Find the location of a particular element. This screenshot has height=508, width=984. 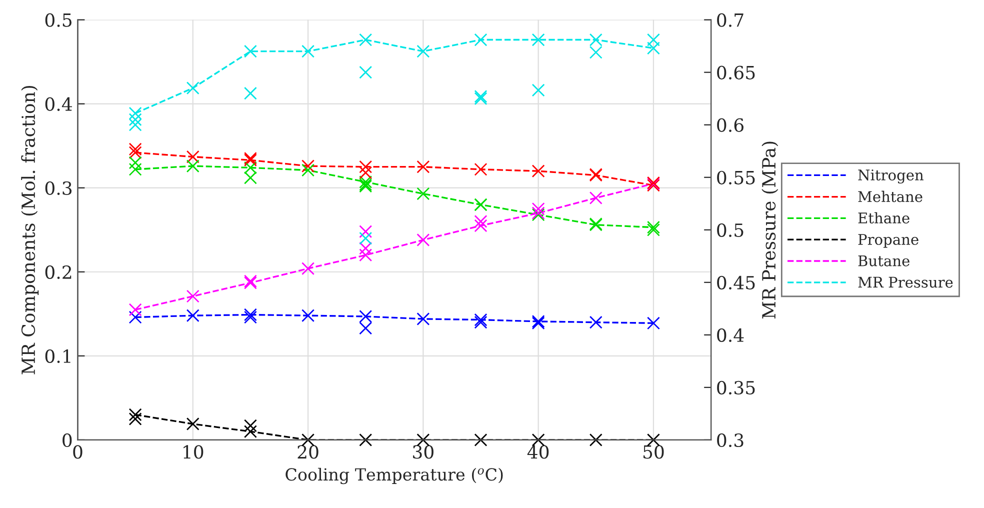

y-tick-label: 0.5 is located at coordinates (58, 20).